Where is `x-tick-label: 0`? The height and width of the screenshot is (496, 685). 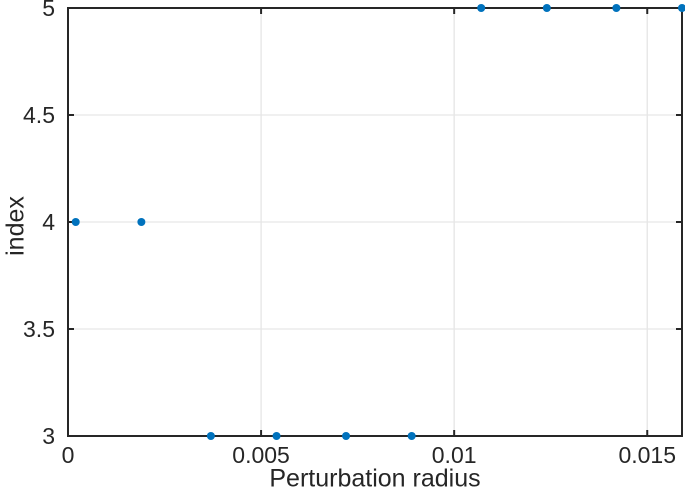 x-tick-label: 0 is located at coordinates (68, 455).